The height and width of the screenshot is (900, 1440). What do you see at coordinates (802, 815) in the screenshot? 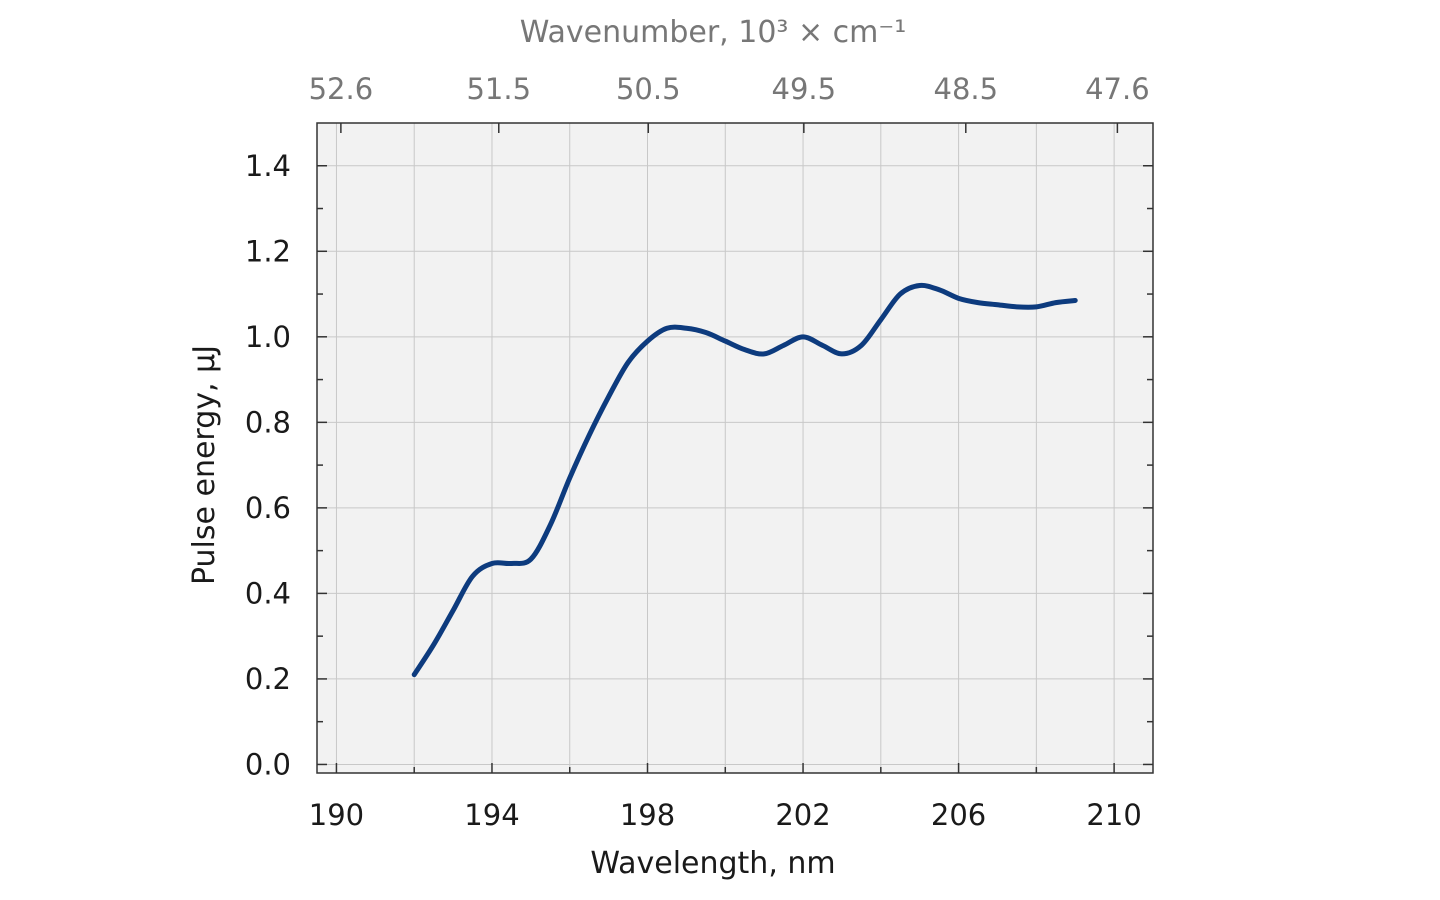
I see `x-tick-label: 202` at bounding box center [802, 815].